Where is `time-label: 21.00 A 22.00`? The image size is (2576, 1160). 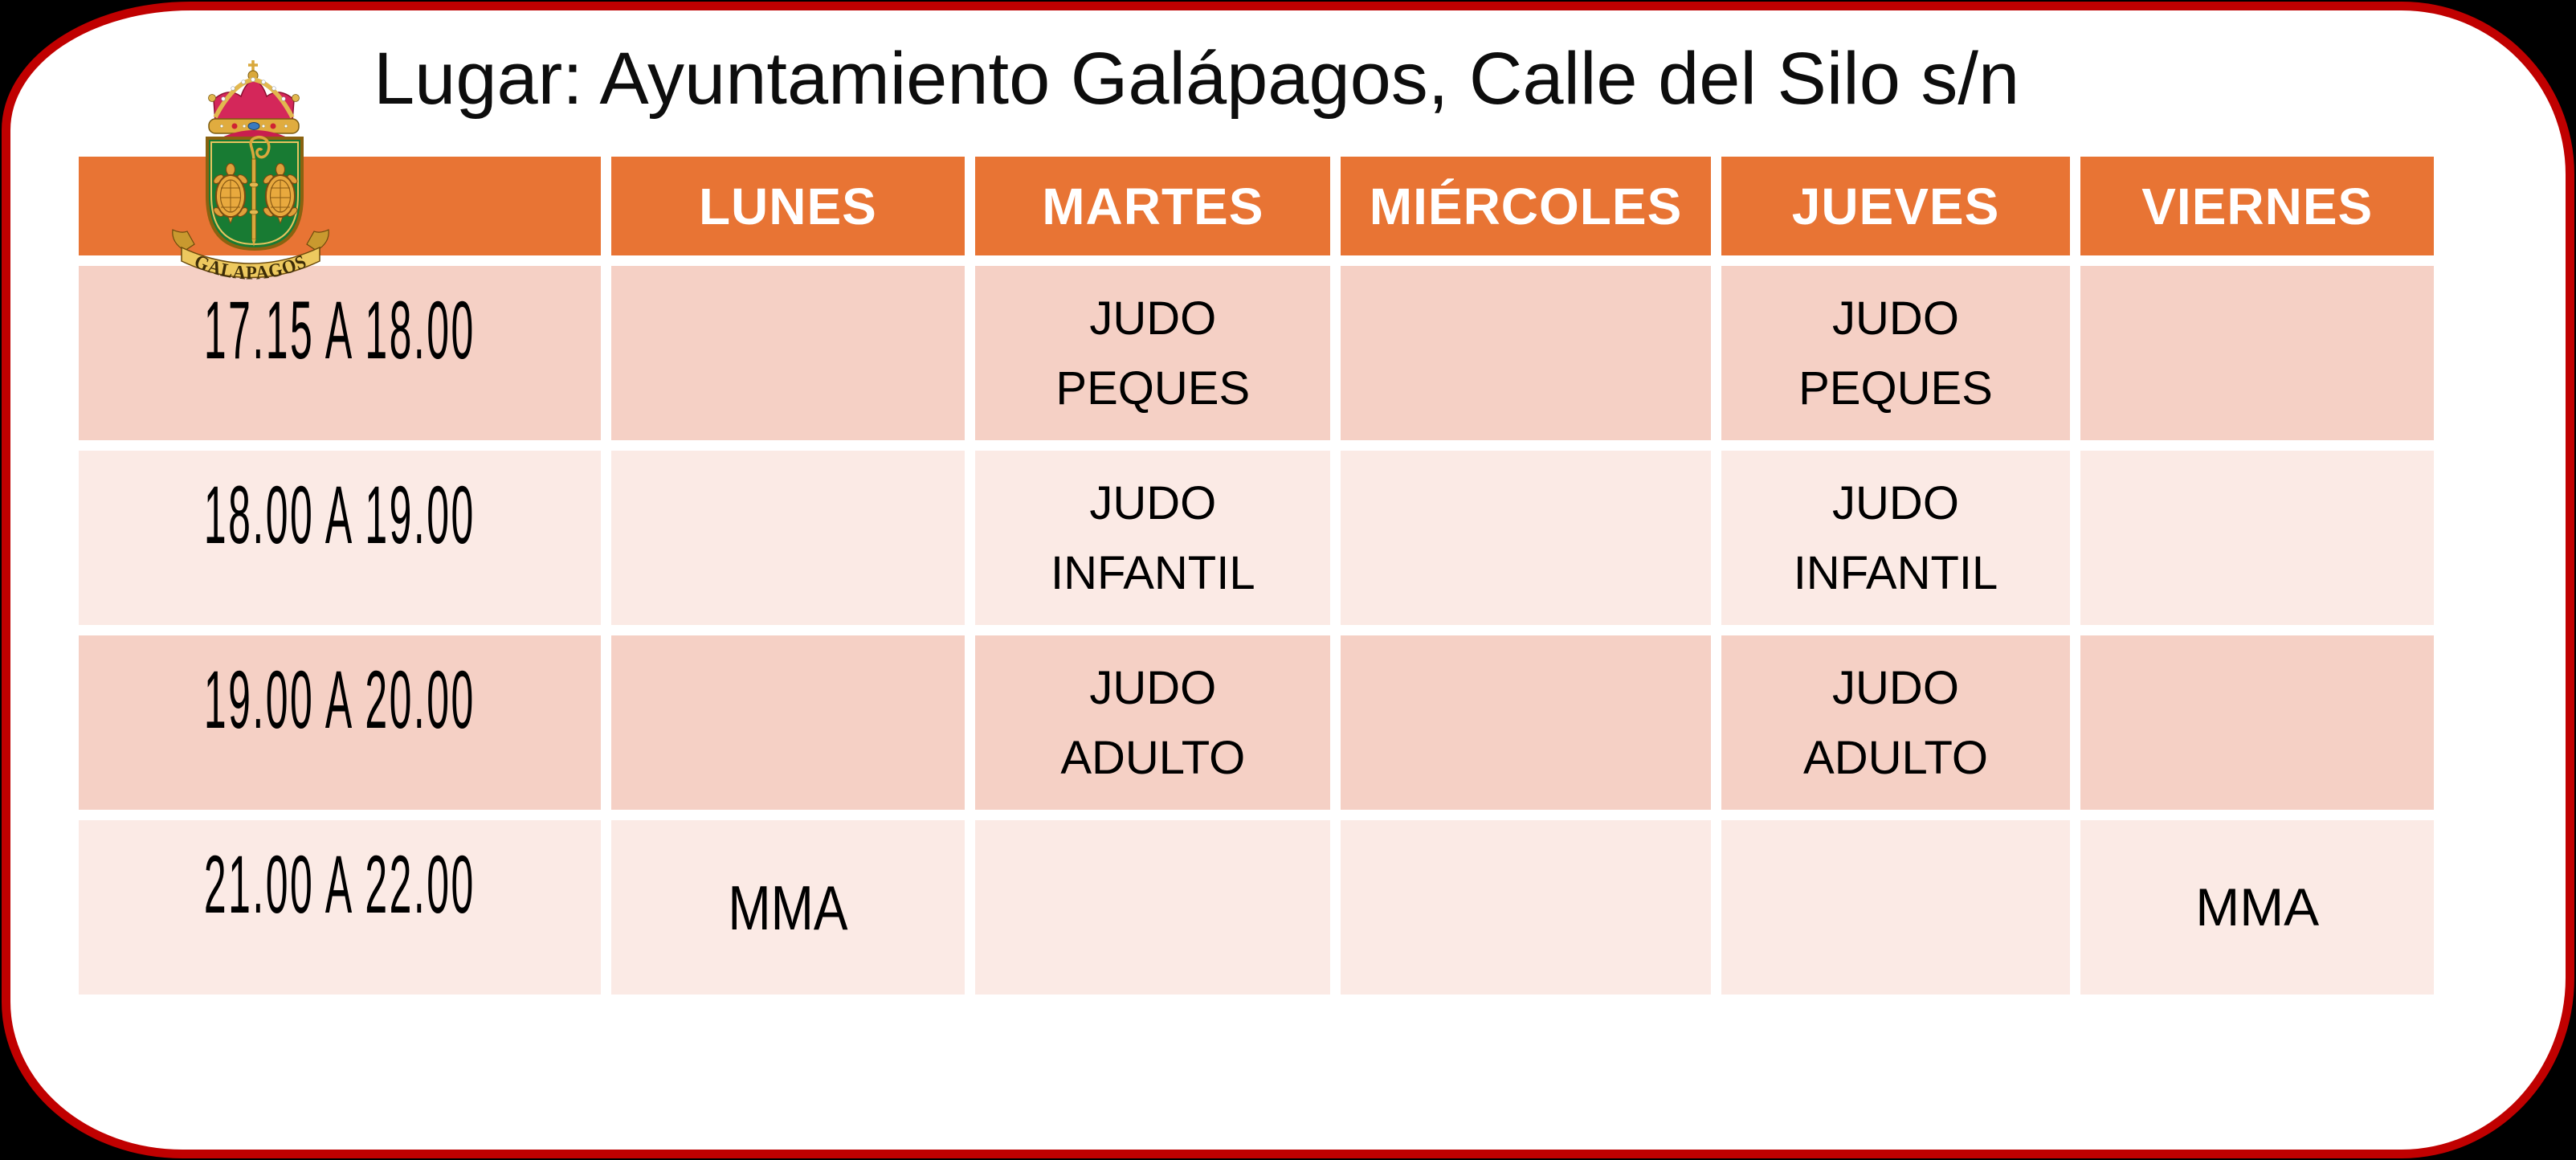
time-label: 21.00 A 22.00 is located at coordinates (339, 885).